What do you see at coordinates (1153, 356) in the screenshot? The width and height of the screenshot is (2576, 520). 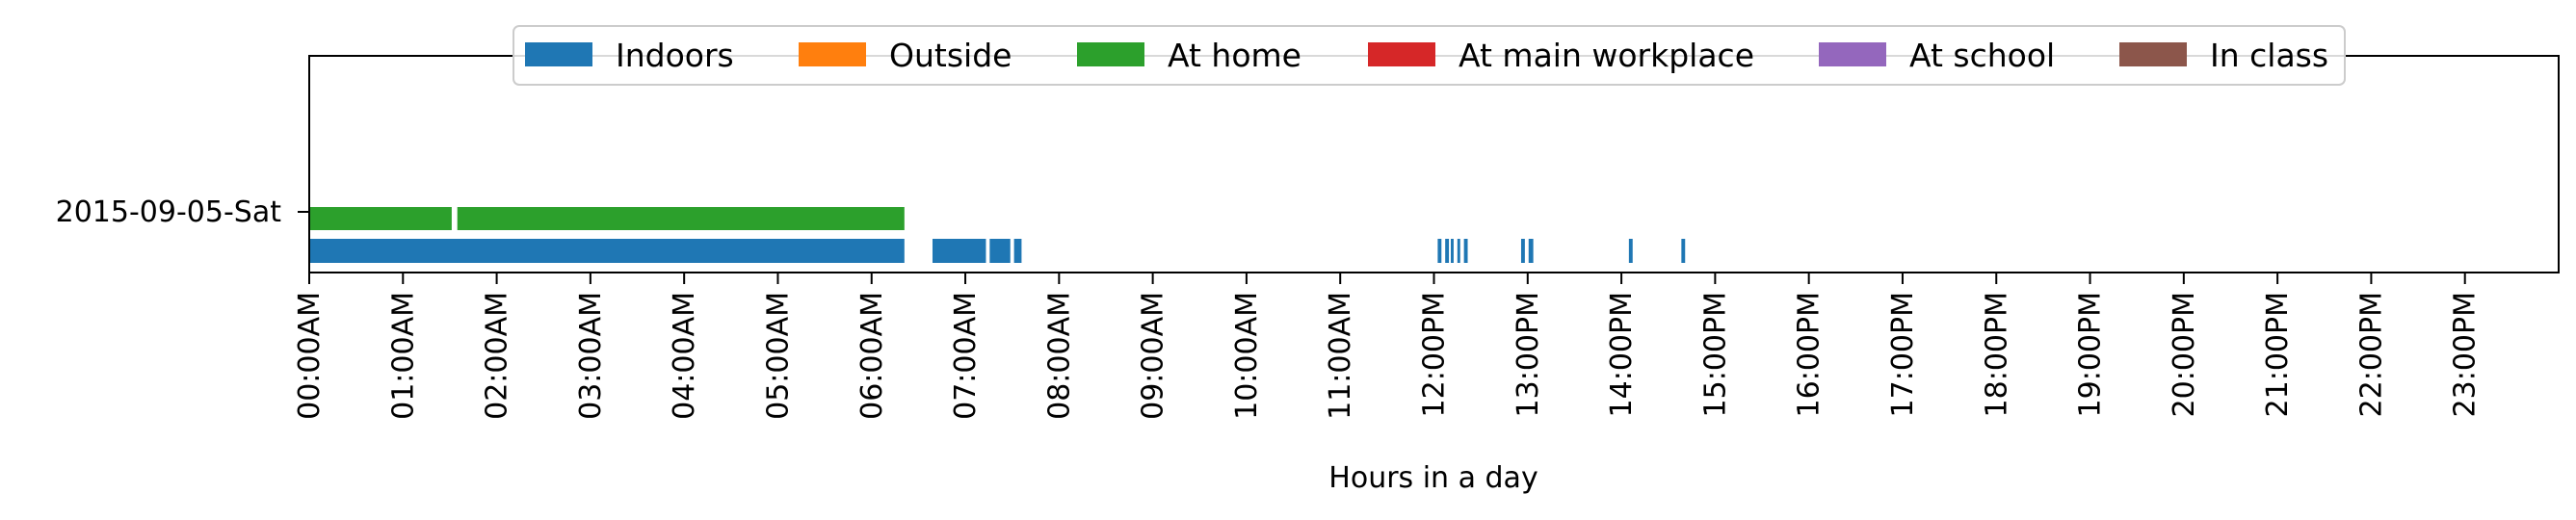 I see `x-tick-label: 09:00AM` at bounding box center [1153, 356].